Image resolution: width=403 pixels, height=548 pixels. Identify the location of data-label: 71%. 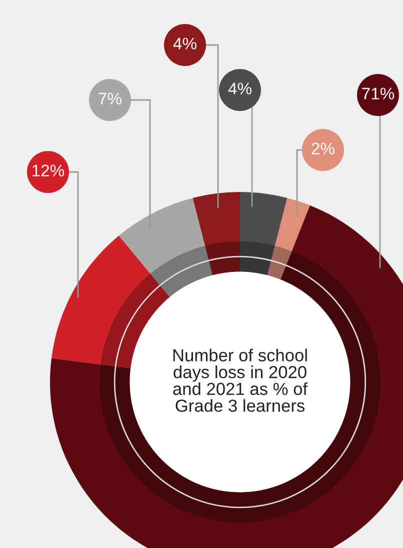
(378, 94).